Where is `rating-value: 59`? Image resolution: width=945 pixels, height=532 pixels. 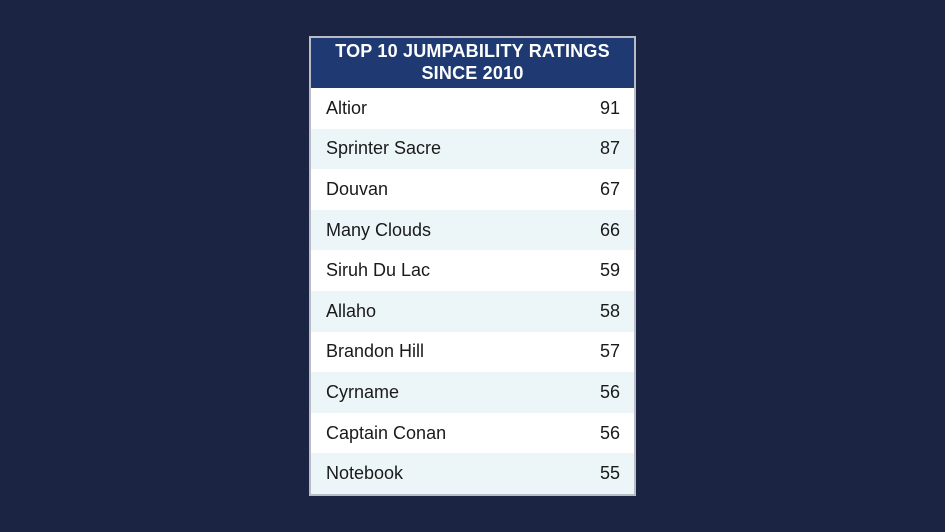
rating-value: 59 is located at coordinates (609, 270).